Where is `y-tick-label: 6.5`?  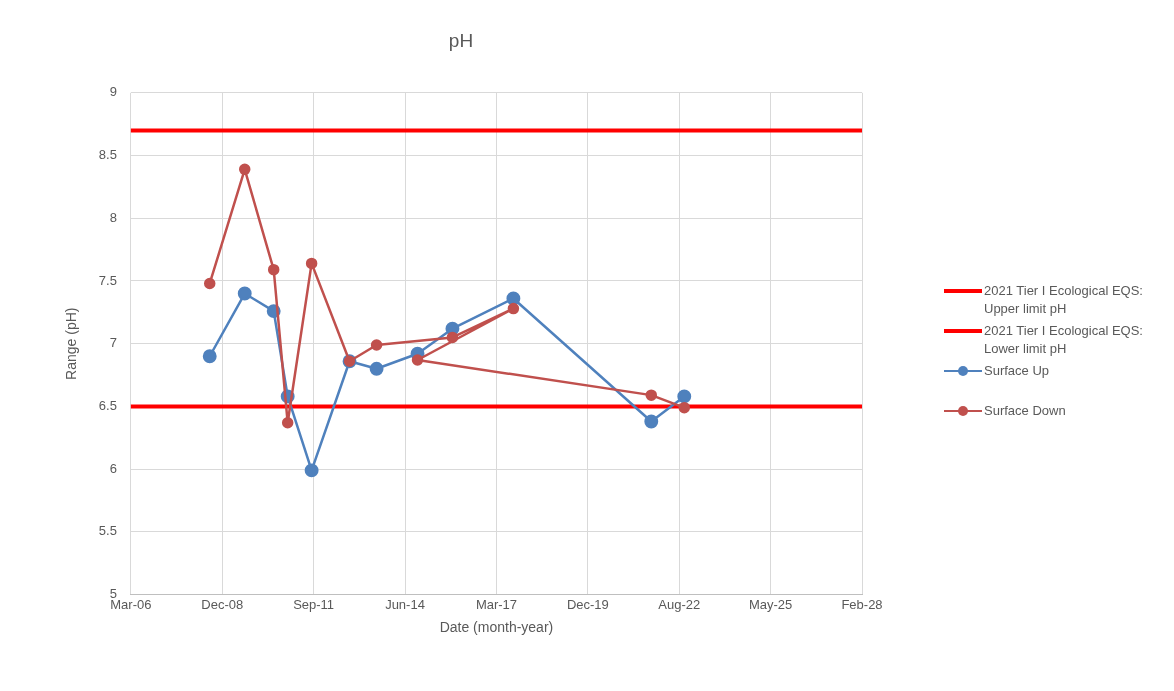
y-tick-label: 6.5 is located at coordinates (107, 405).